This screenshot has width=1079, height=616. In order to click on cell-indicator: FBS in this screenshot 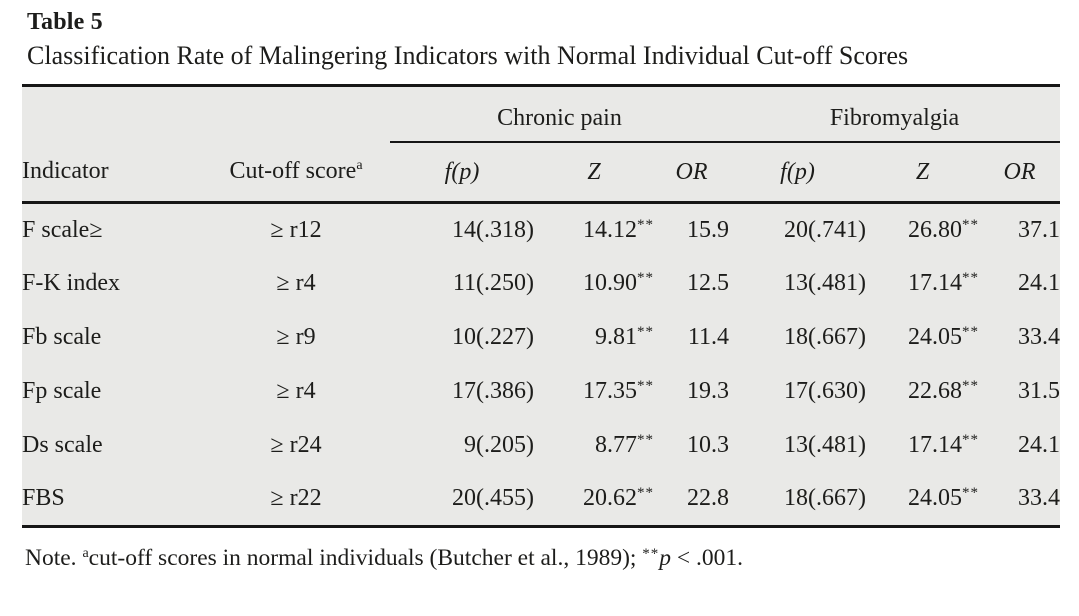, I will do `click(43, 498)`.